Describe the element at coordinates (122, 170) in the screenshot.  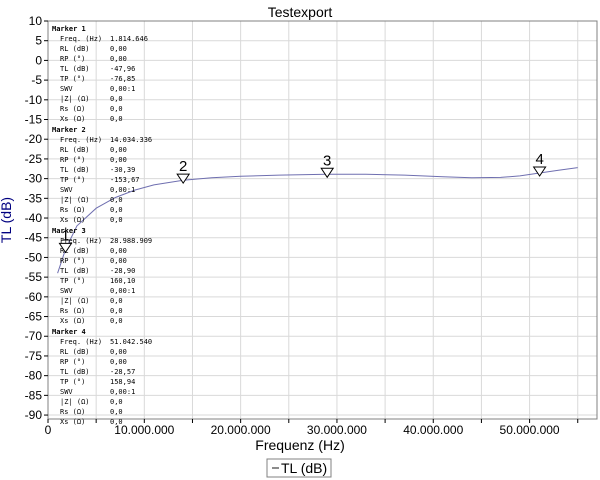
I see `marker-row-value: -30,39` at that location.